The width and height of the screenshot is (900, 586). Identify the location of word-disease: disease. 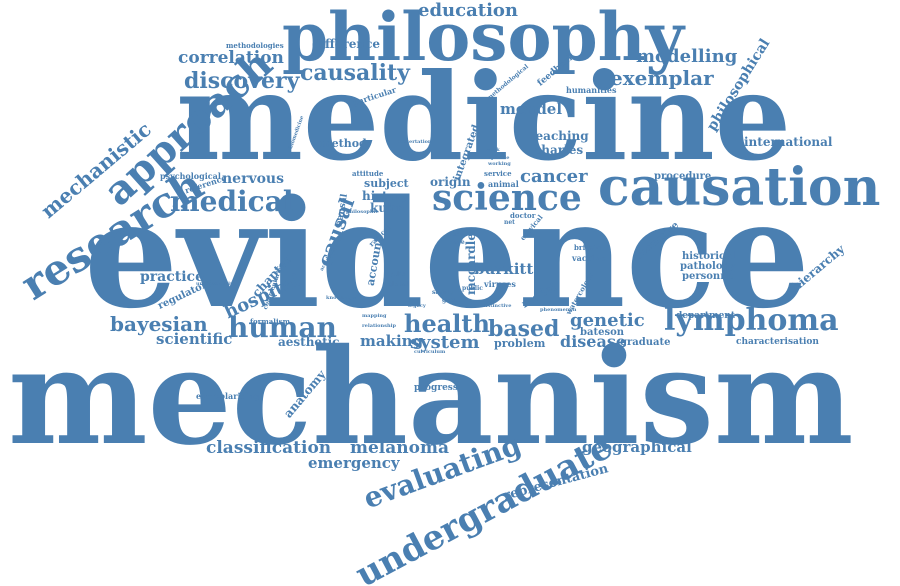
(593, 341).